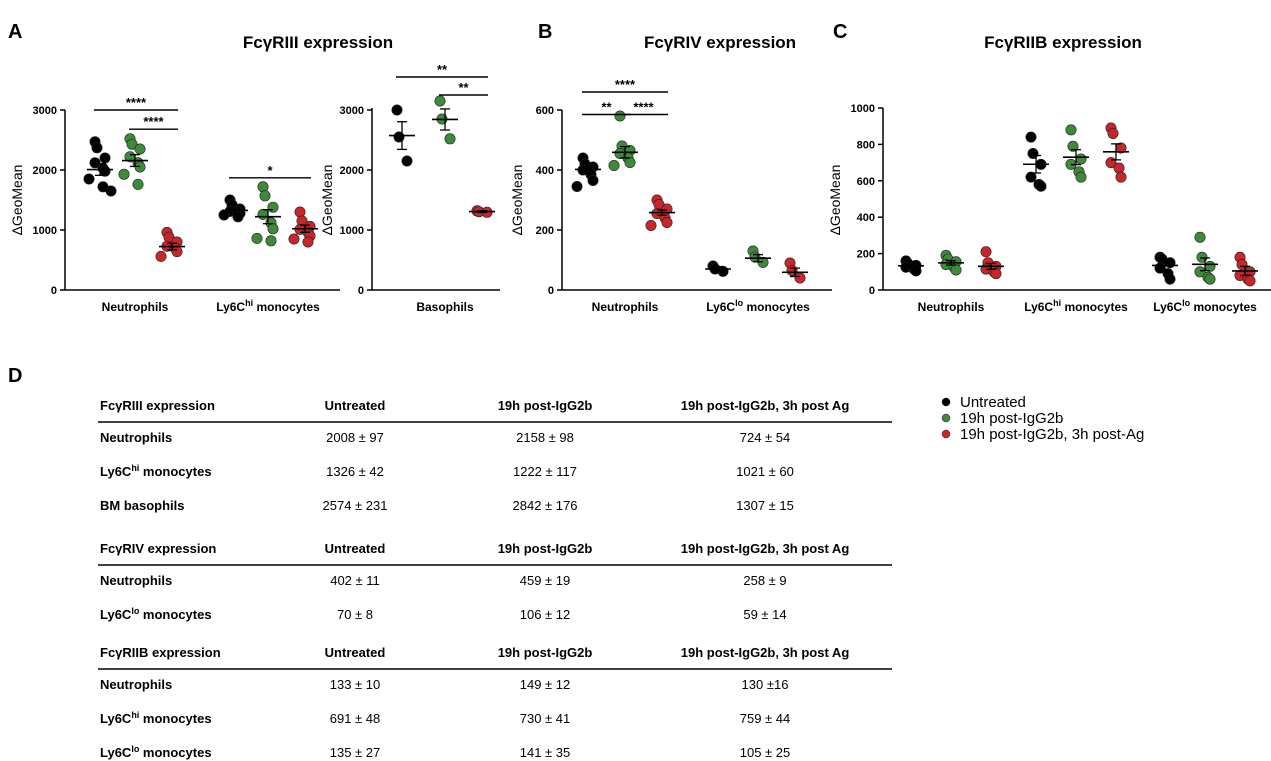 The width and height of the screenshot is (1271, 761). What do you see at coordinates (355, 614) in the screenshot?
I see `table-cell: 70 ± 8` at bounding box center [355, 614].